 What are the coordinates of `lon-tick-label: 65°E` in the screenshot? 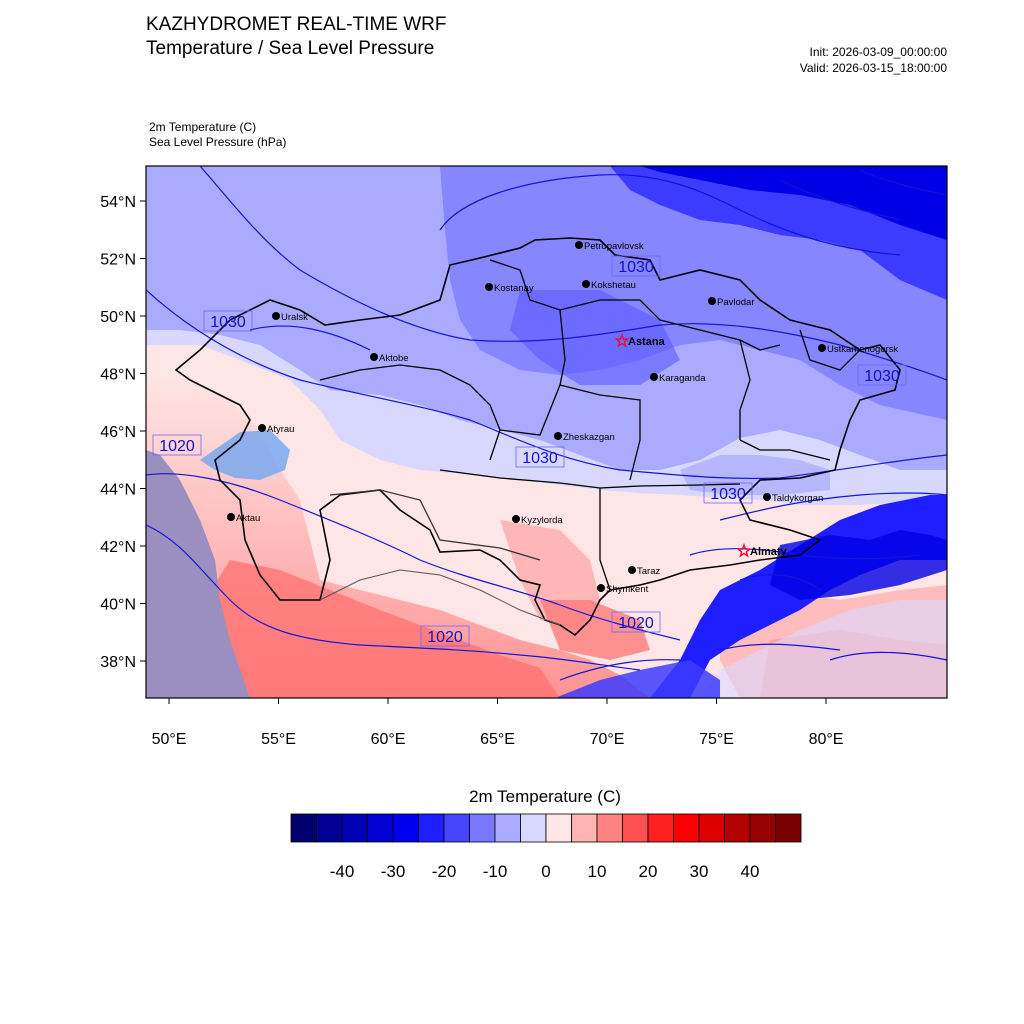 It's located at (497, 739).